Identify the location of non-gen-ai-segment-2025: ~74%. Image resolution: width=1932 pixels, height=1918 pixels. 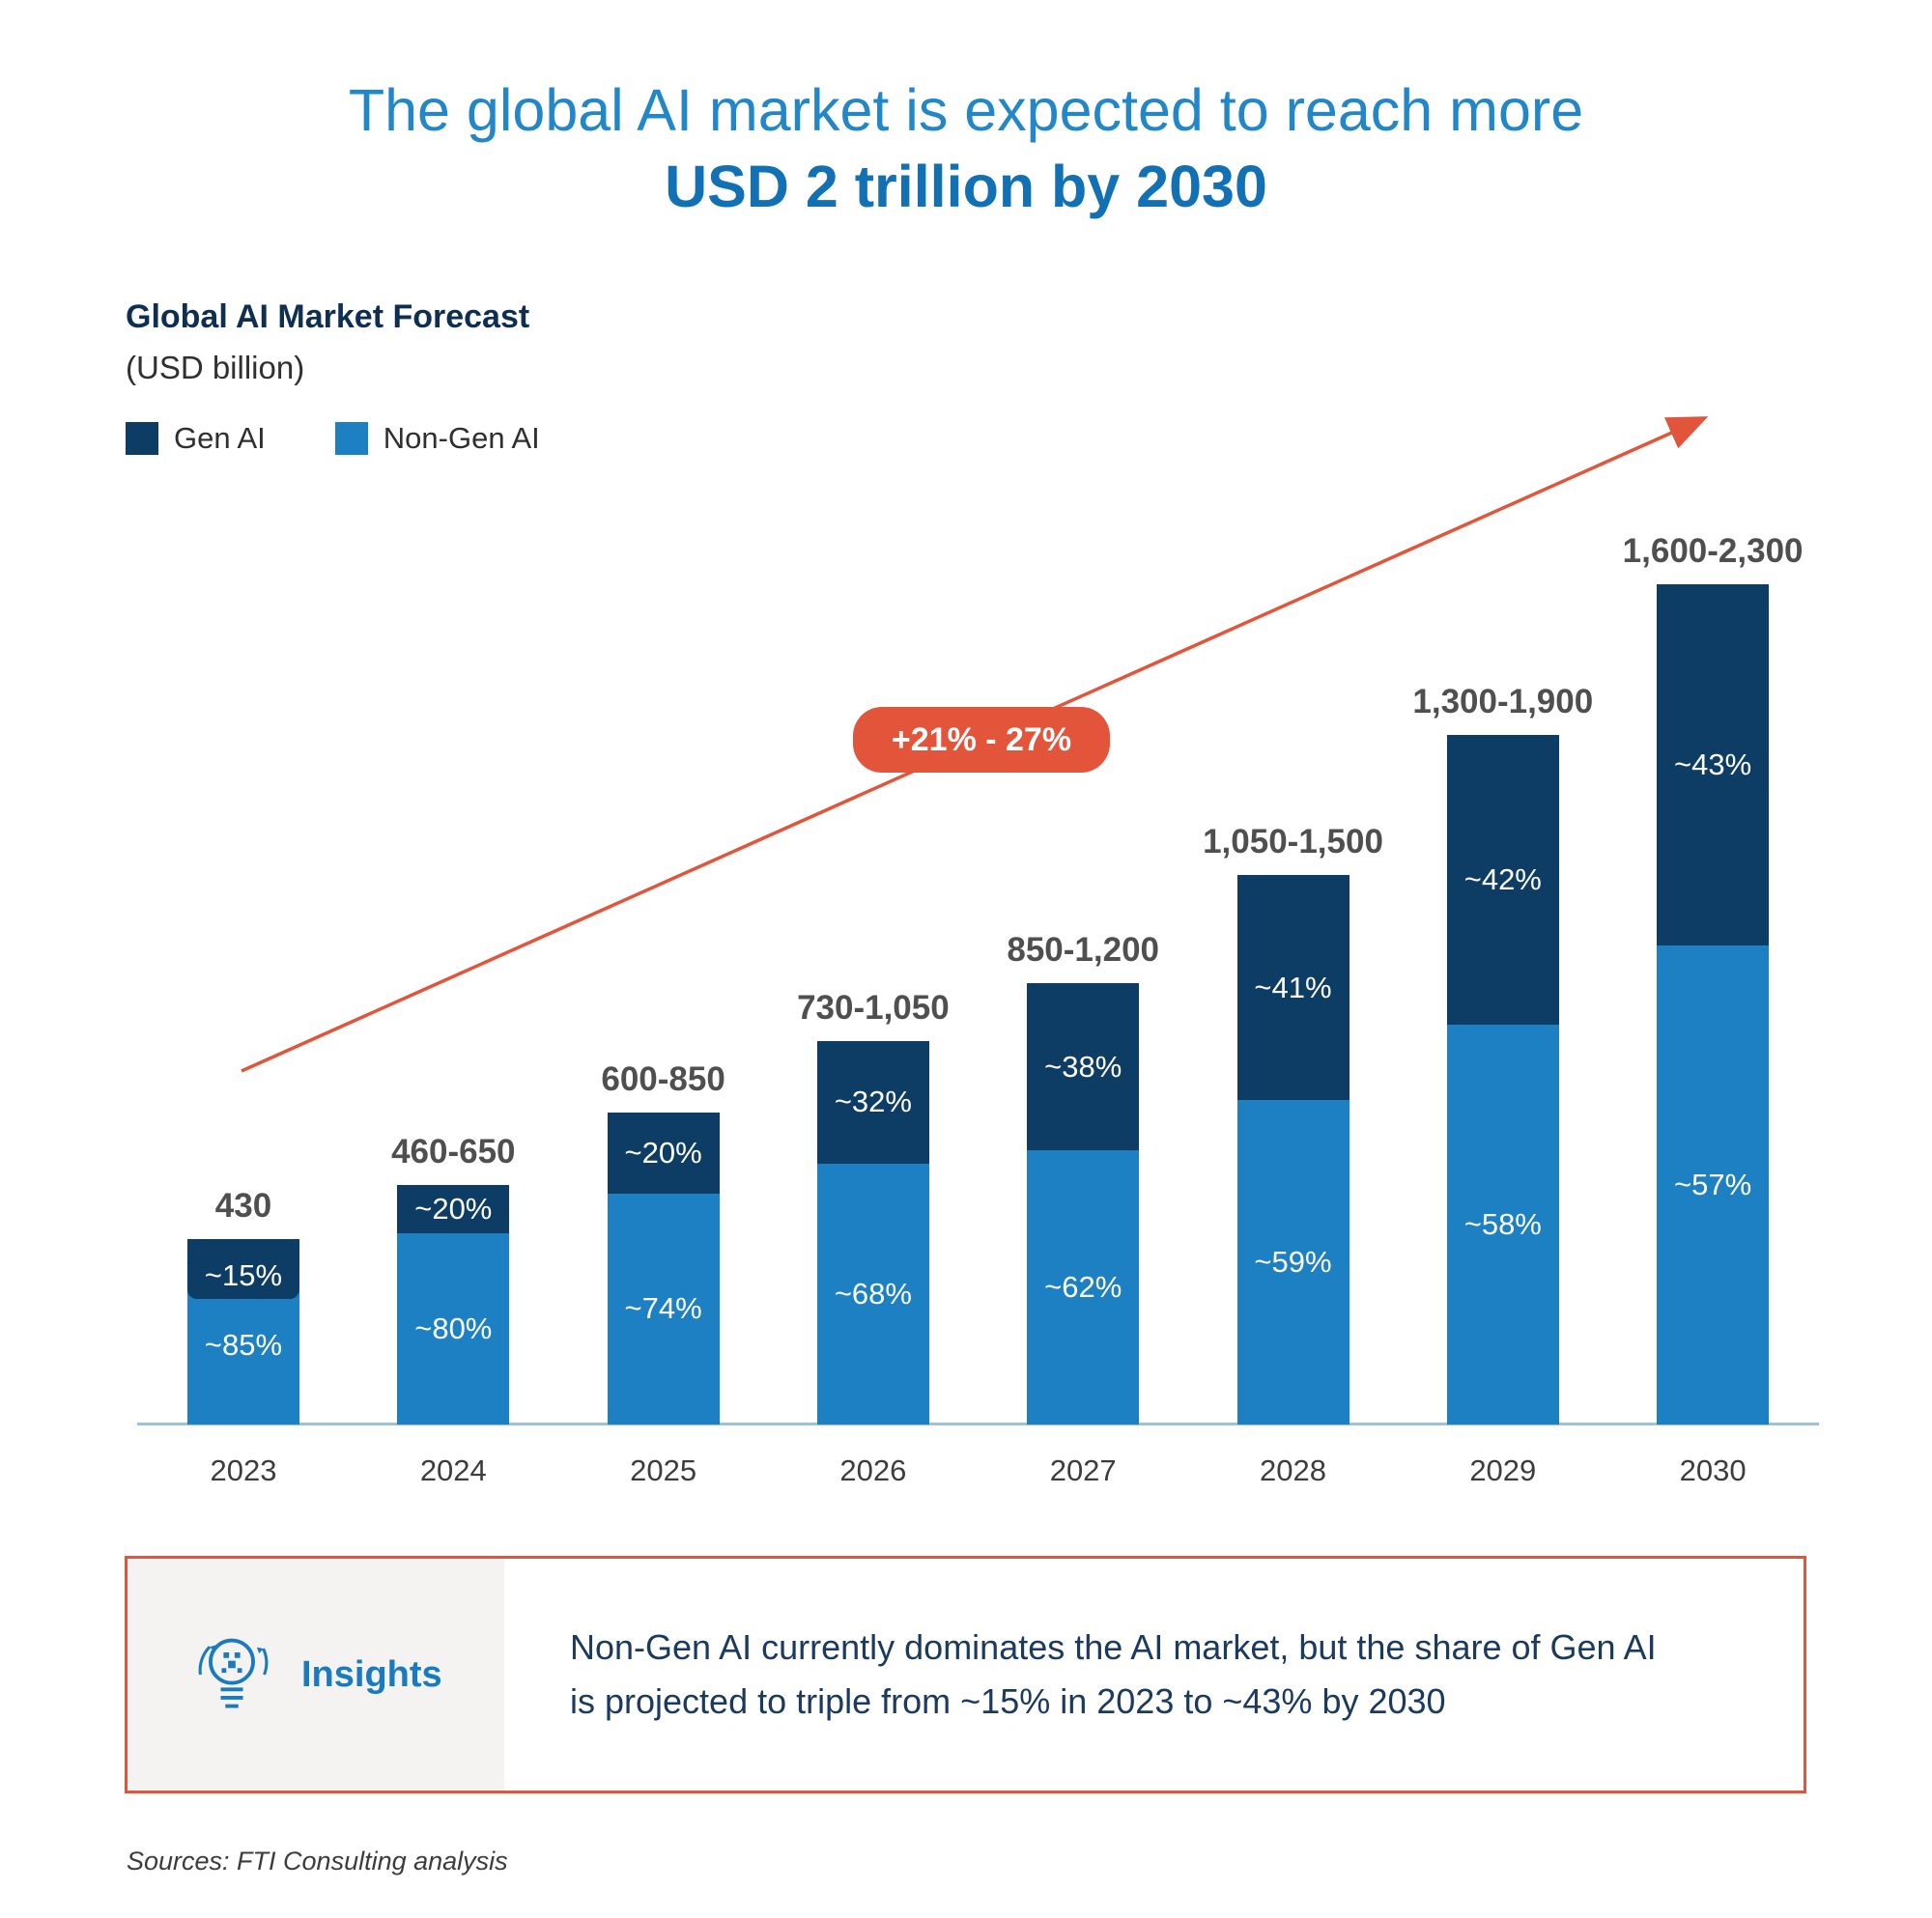
(663, 1308).